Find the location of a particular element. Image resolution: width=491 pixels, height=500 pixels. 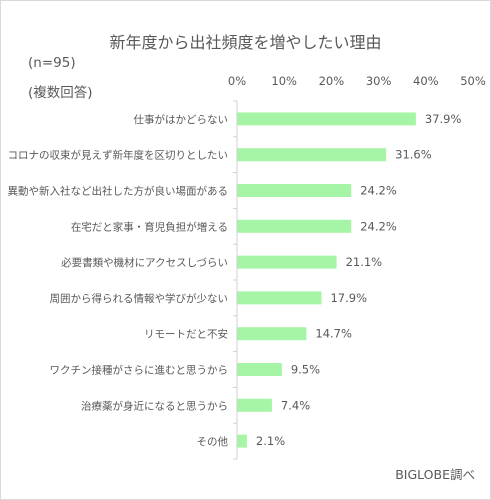

data-label: 21.1% is located at coordinates (364, 262).